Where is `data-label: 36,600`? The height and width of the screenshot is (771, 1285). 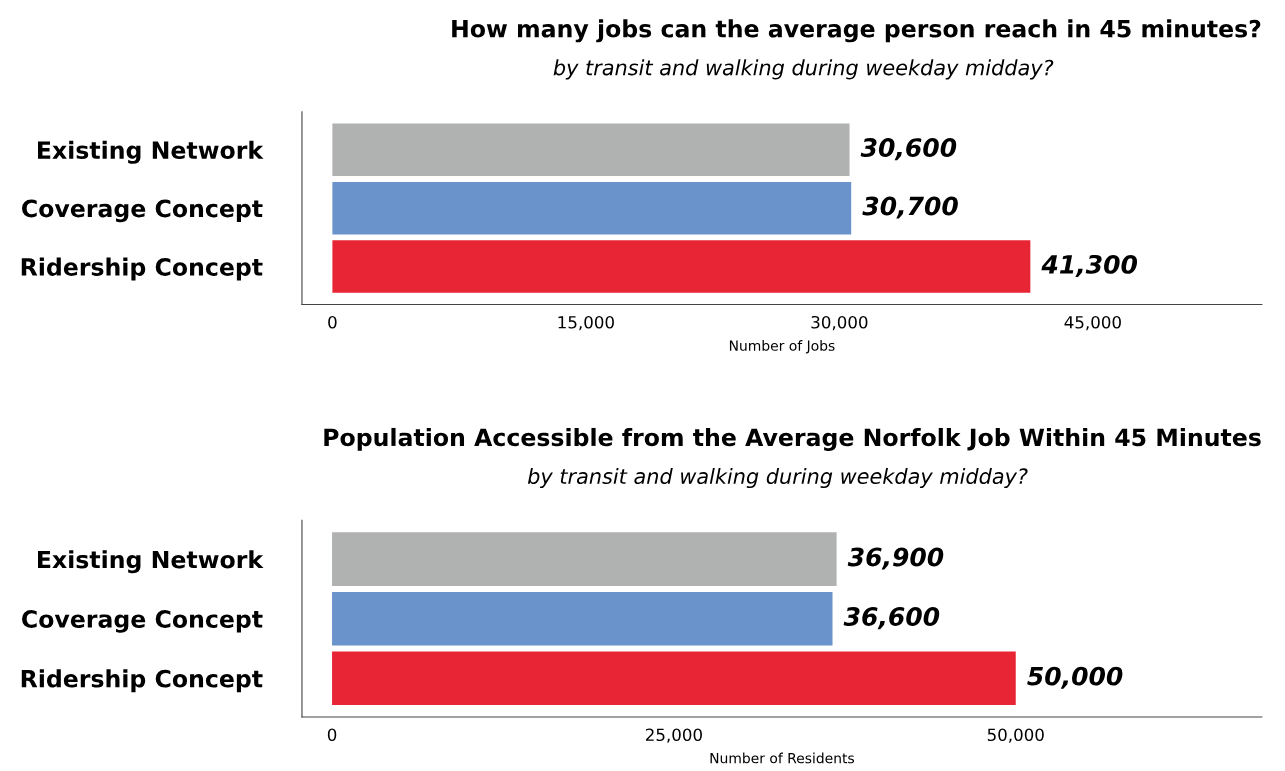
data-label: 36,600 is located at coordinates (891, 618).